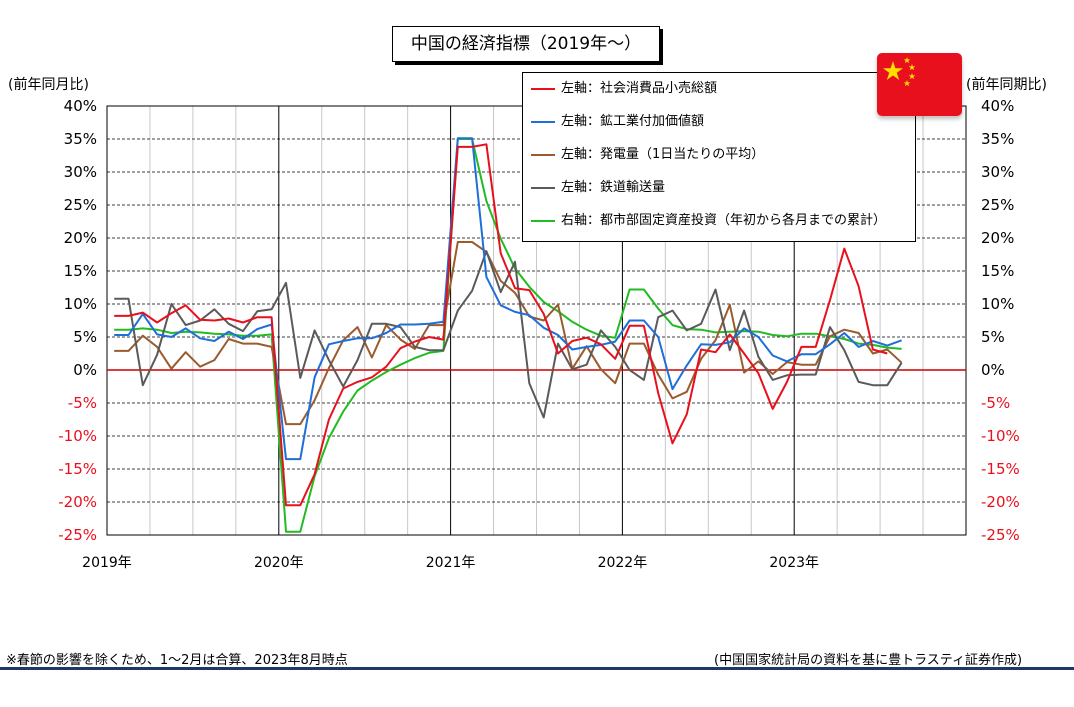 The height and width of the screenshot is (707, 1074). What do you see at coordinates (80, 304) in the screenshot?
I see `y-tick-label-left: 10%` at bounding box center [80, 304].